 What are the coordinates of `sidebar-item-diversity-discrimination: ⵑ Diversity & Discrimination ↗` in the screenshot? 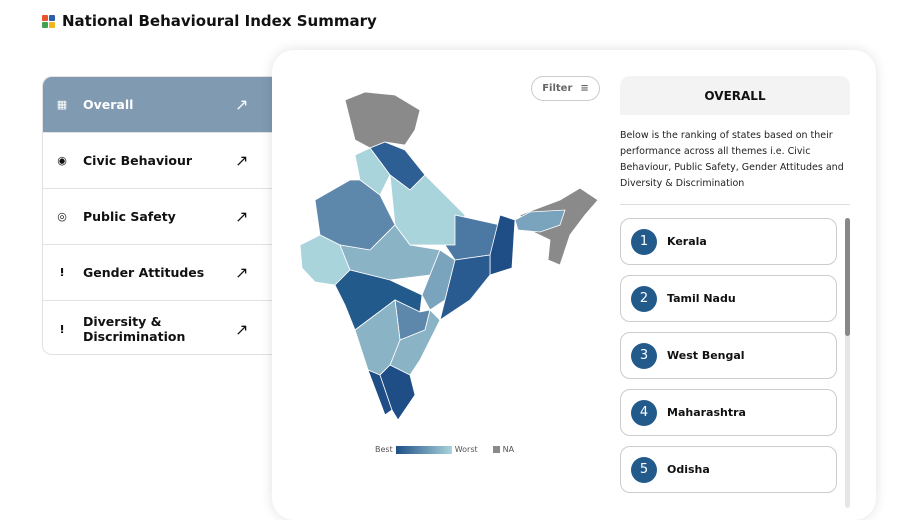 It's located at (162, 327).